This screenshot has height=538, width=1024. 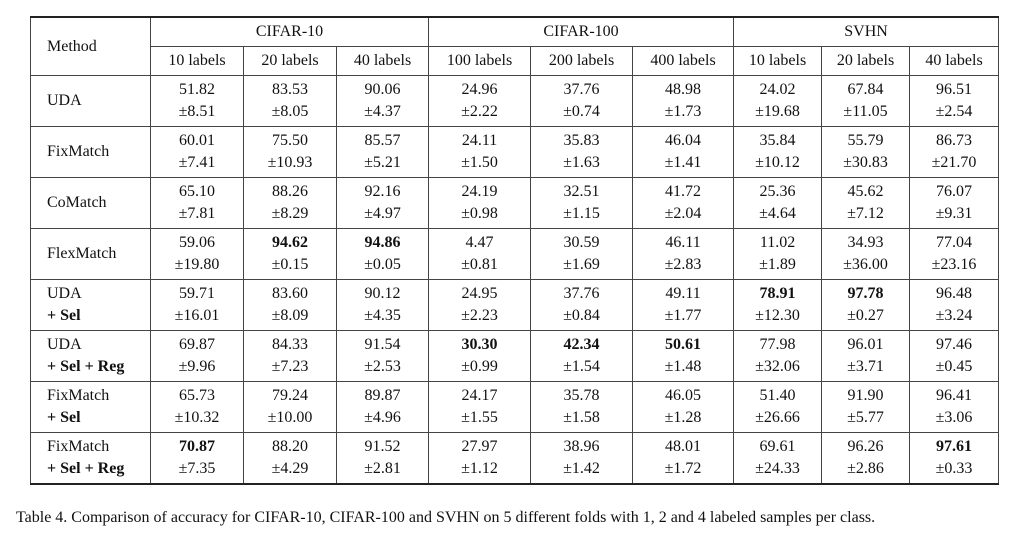 I want to click on std: ±8.05, so click(x=290, y=111).